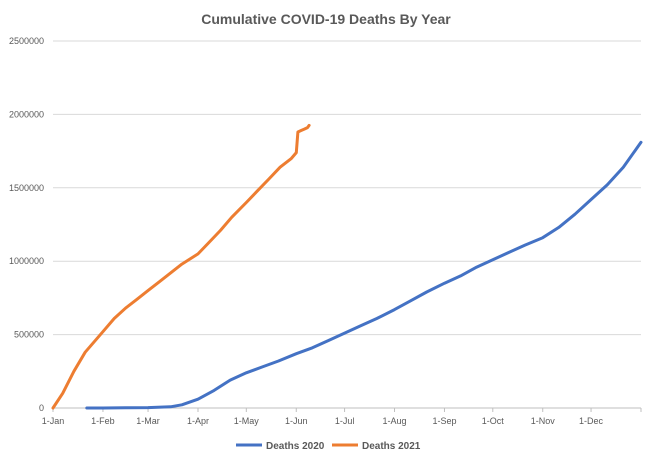 This screenshot has height=458, width=652. I want to click on x-tick-label: 1-Jan, so click(53, 421).